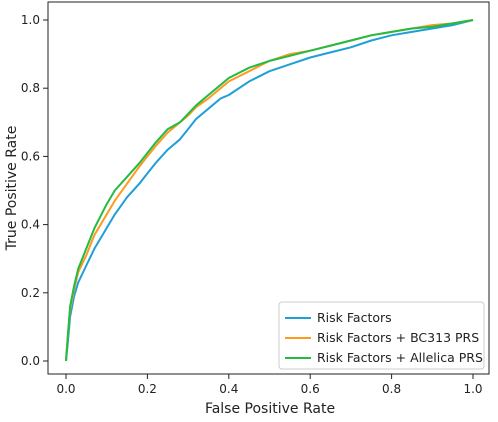  I want to click on legend-box, so click(381, 335).